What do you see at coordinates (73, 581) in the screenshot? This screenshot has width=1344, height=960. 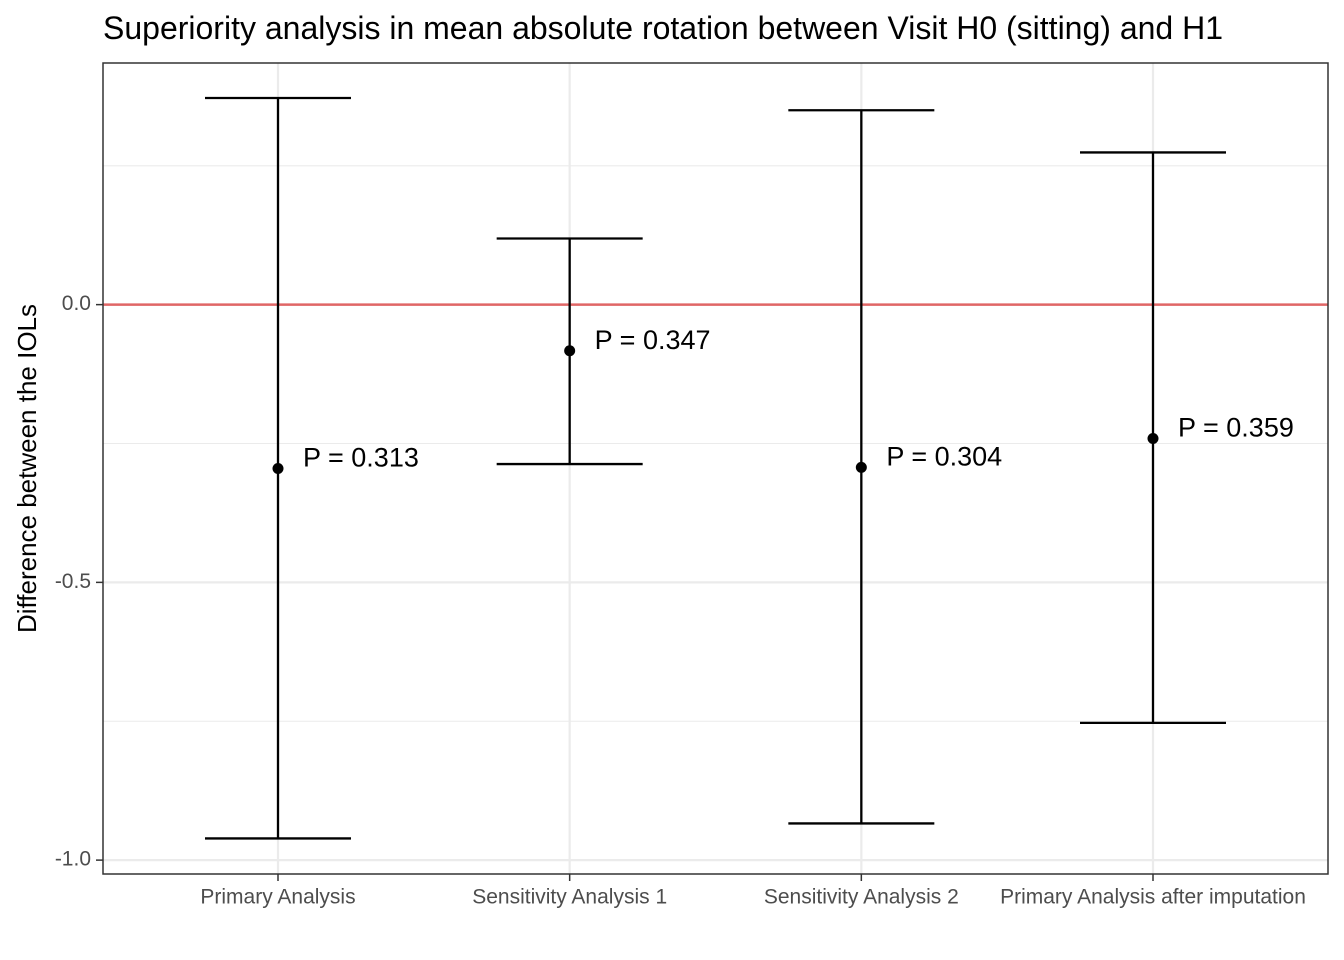 I see `y-tick-label: -0.5` at bounding box center [73, 581].